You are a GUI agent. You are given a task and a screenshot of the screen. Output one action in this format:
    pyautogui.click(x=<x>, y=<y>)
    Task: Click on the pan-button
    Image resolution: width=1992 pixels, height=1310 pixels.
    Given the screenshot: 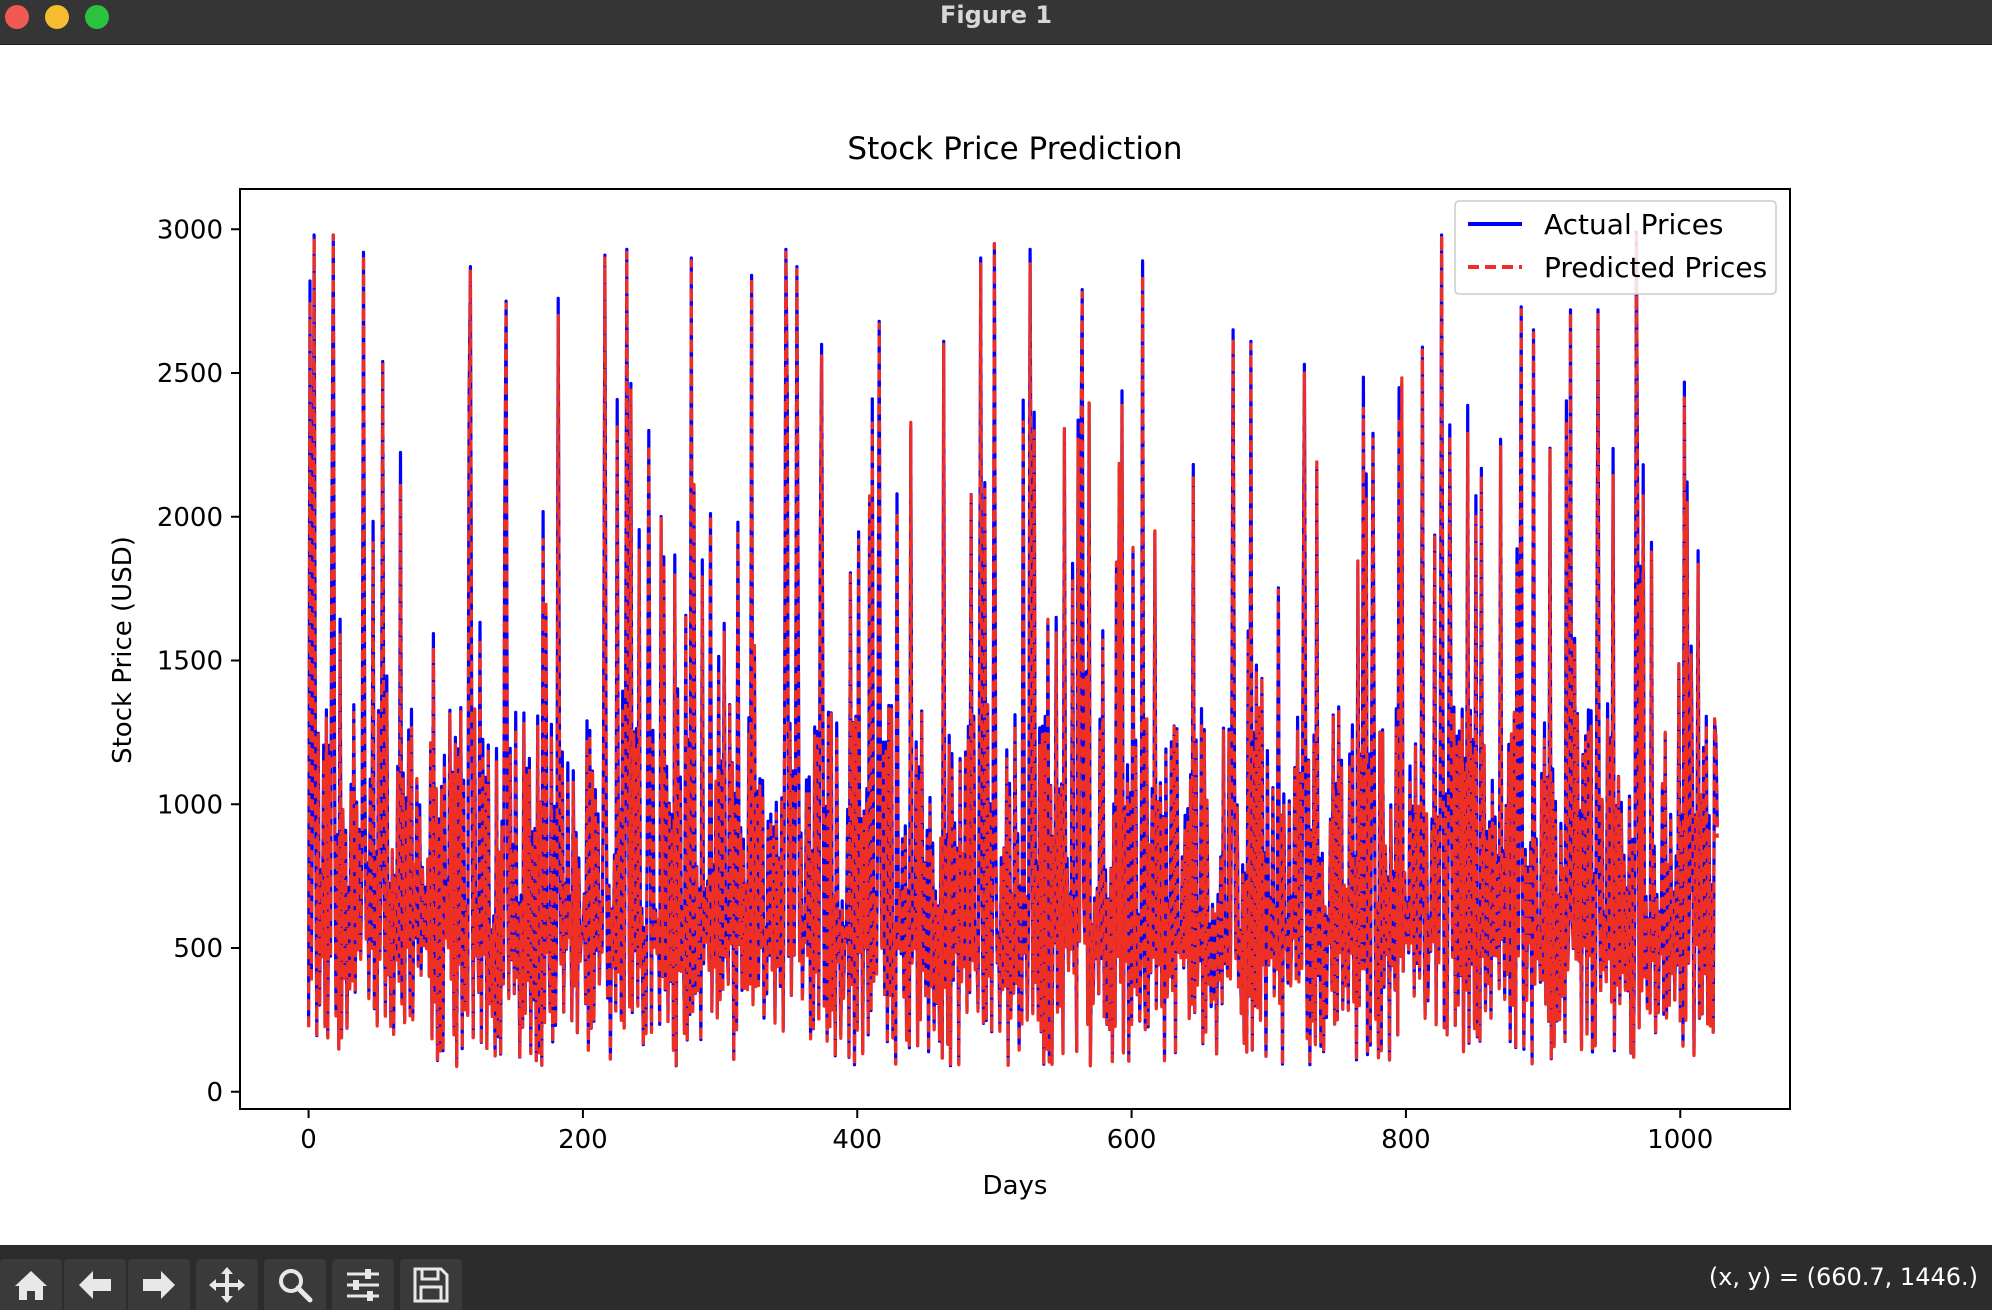 What is the action you would take?
    pyautogui.click(x=227, y=1284)
    